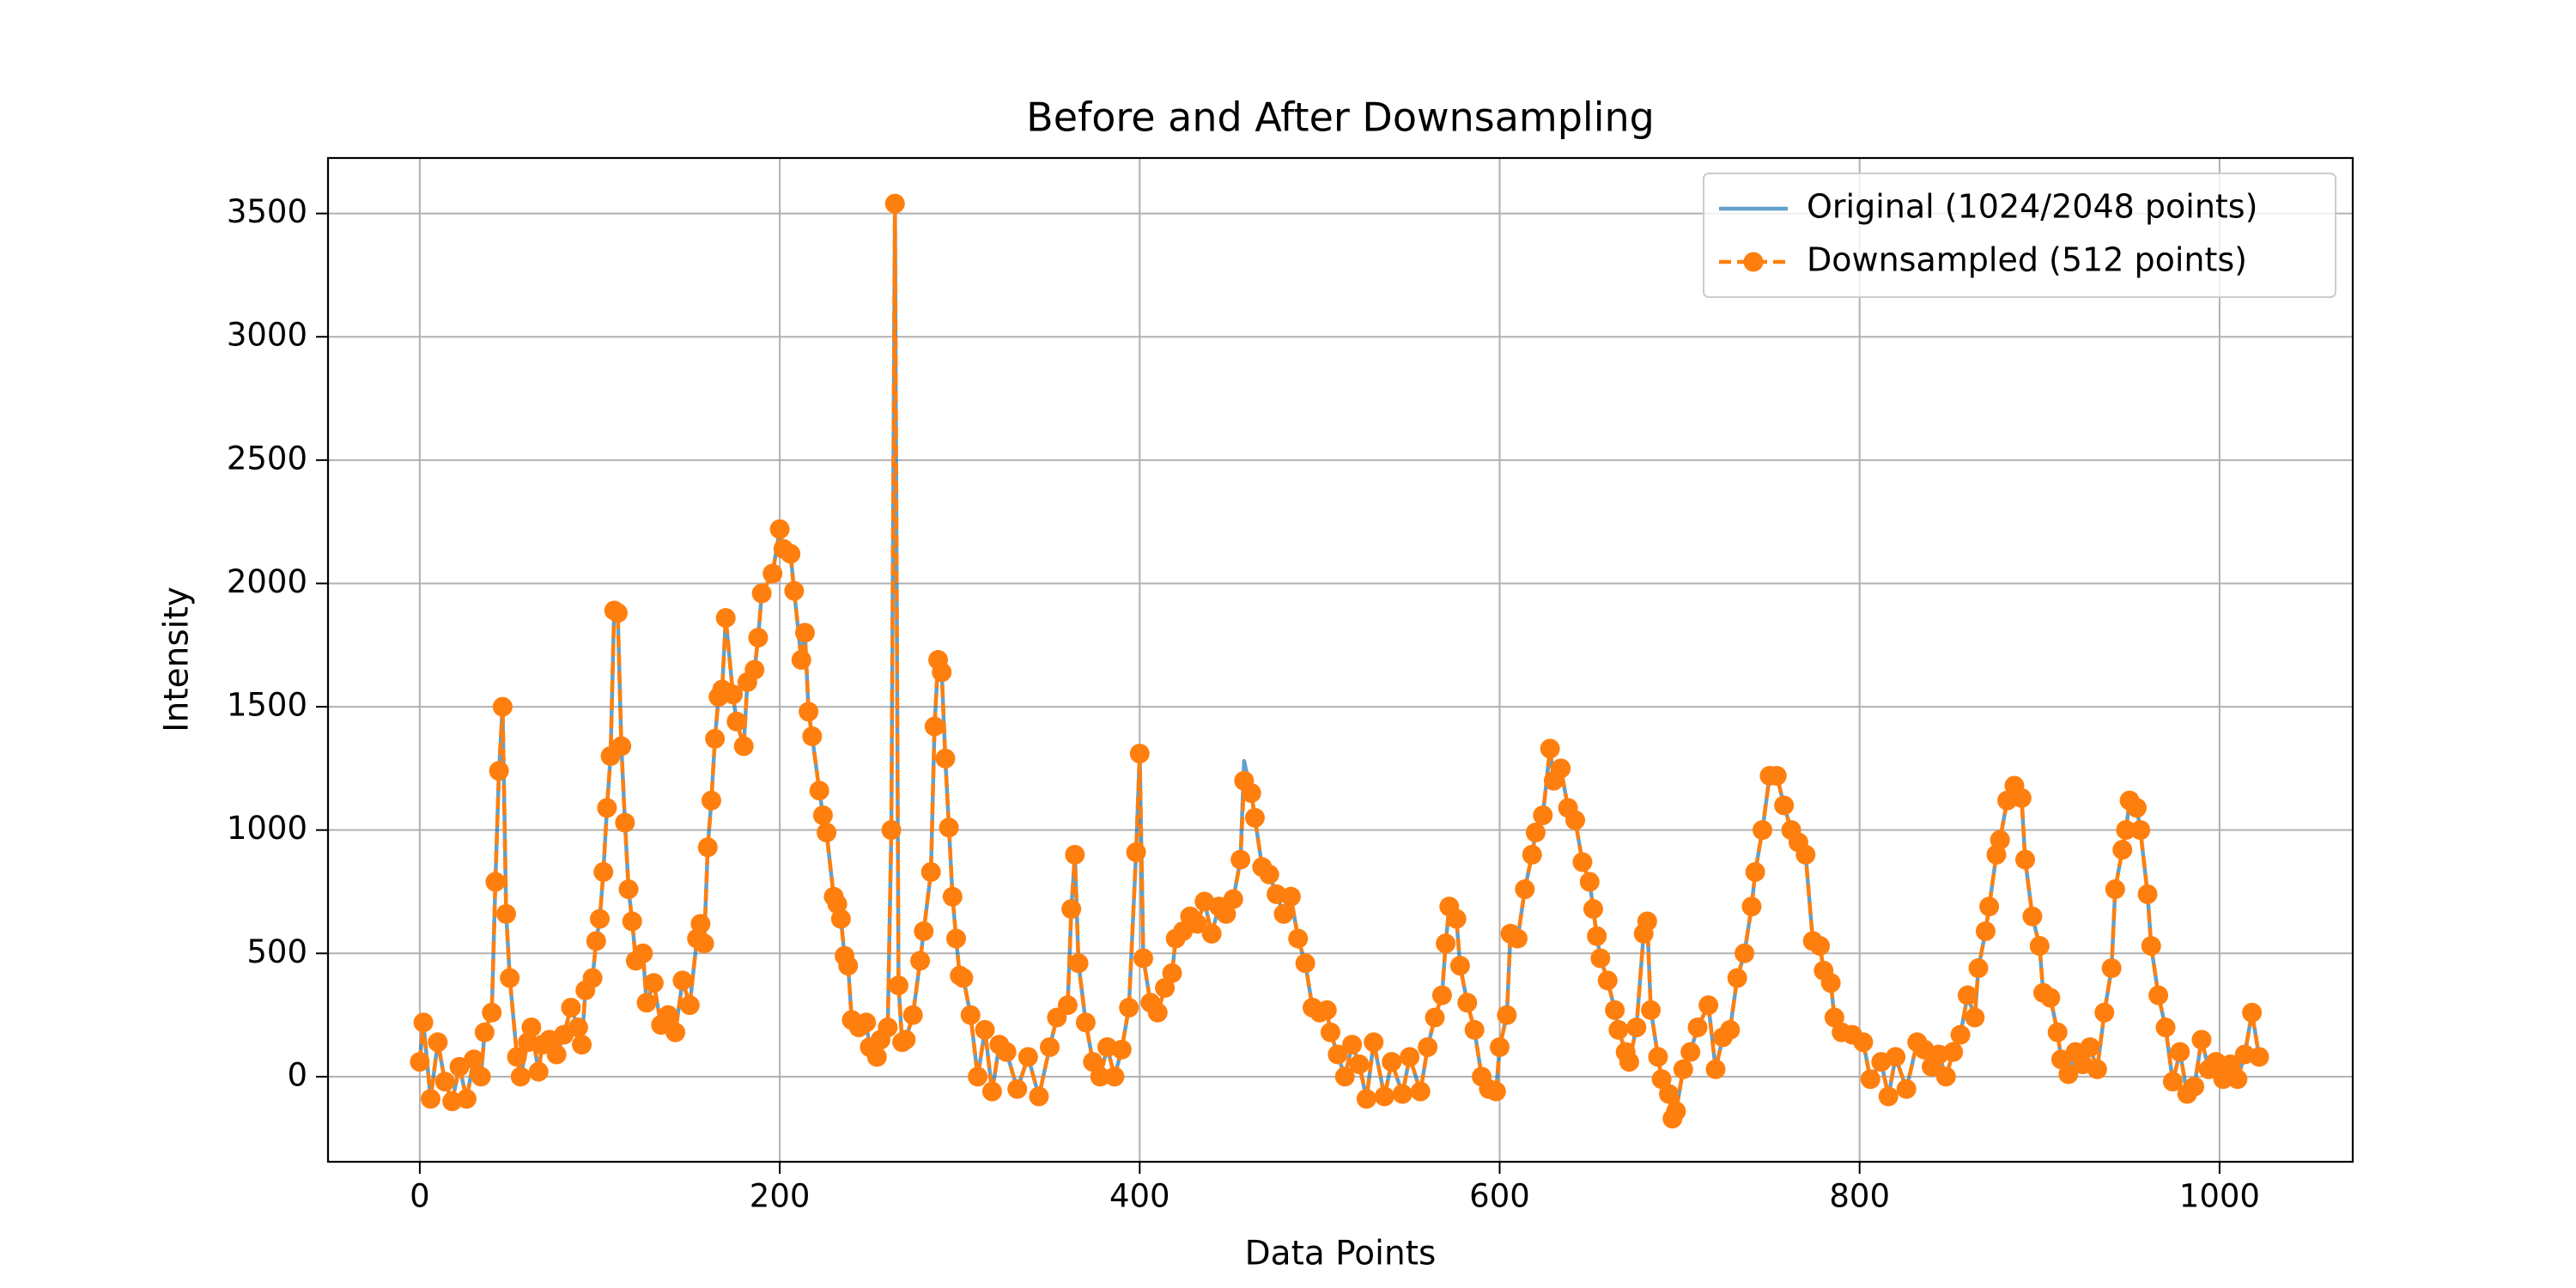  What do you see at coordinates (267, 828) in the screenshot?
I see `y-tick-label: 1000` at bounding box center [267, 828].